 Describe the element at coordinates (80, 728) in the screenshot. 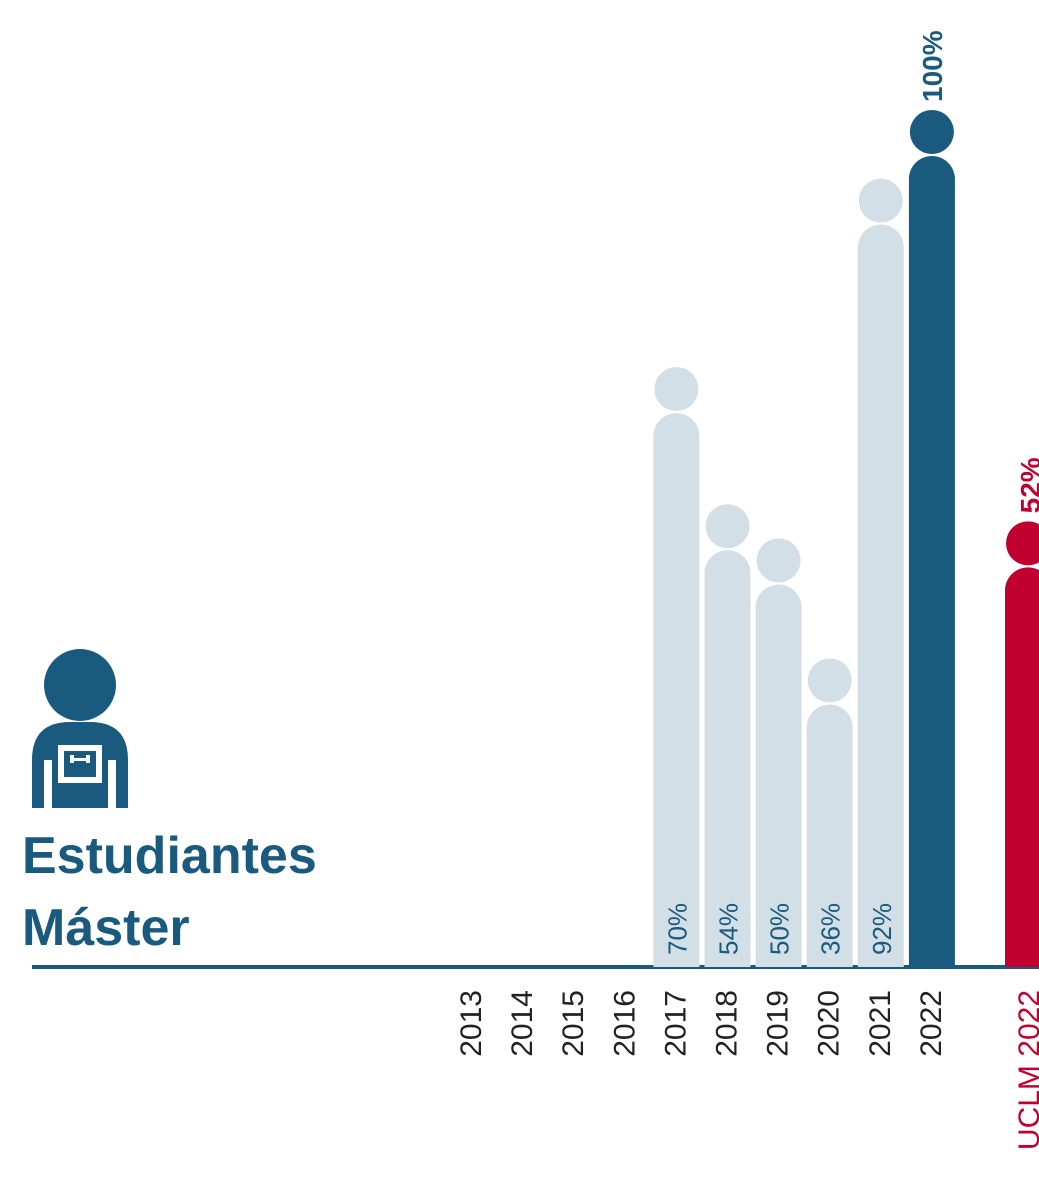

I see `student-icon` at that location.